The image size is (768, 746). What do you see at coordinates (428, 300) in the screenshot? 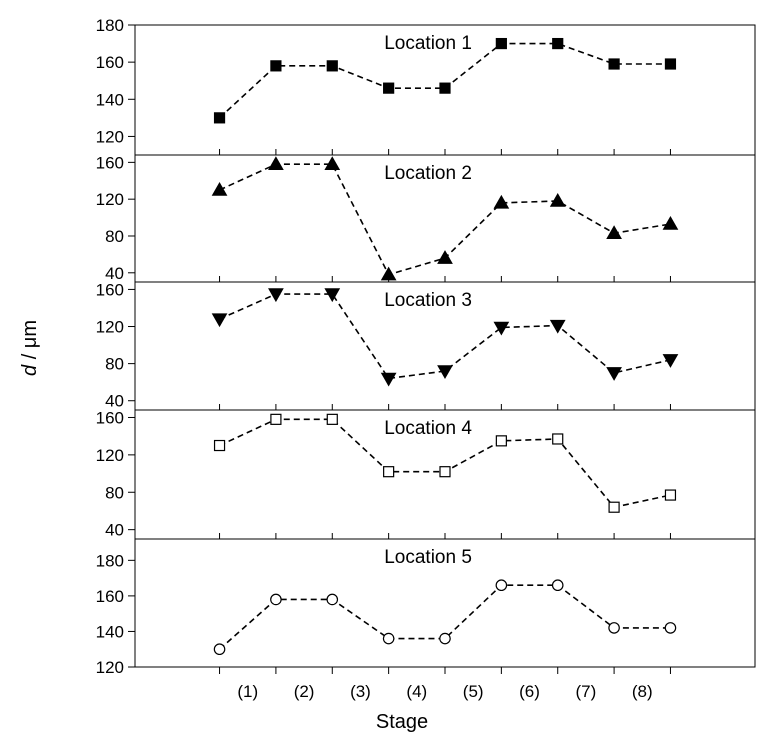
I see `panel-title: Location 3` at bounding box center [428, 300].